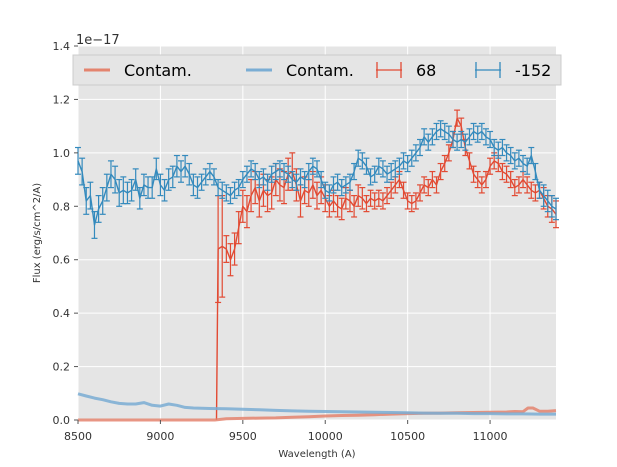 Image resolution: width=617 pixels, height=467 pixels. Describe the element at coordinates (65, 233) in the screenshot. I see `y-axis-ticks: 0.0 0.2 0.4 0.6 0.8 1.0 1.2 1.4` at that location.